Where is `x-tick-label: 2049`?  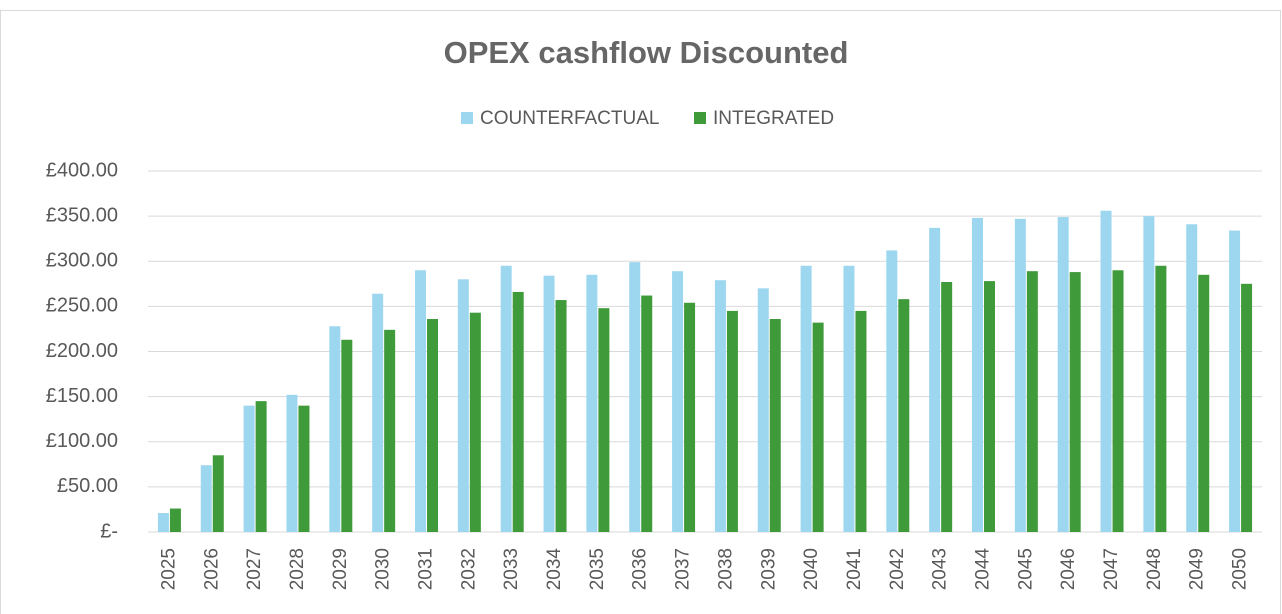
x-tick-label: 2049 is located at coordinates (1197, 569).